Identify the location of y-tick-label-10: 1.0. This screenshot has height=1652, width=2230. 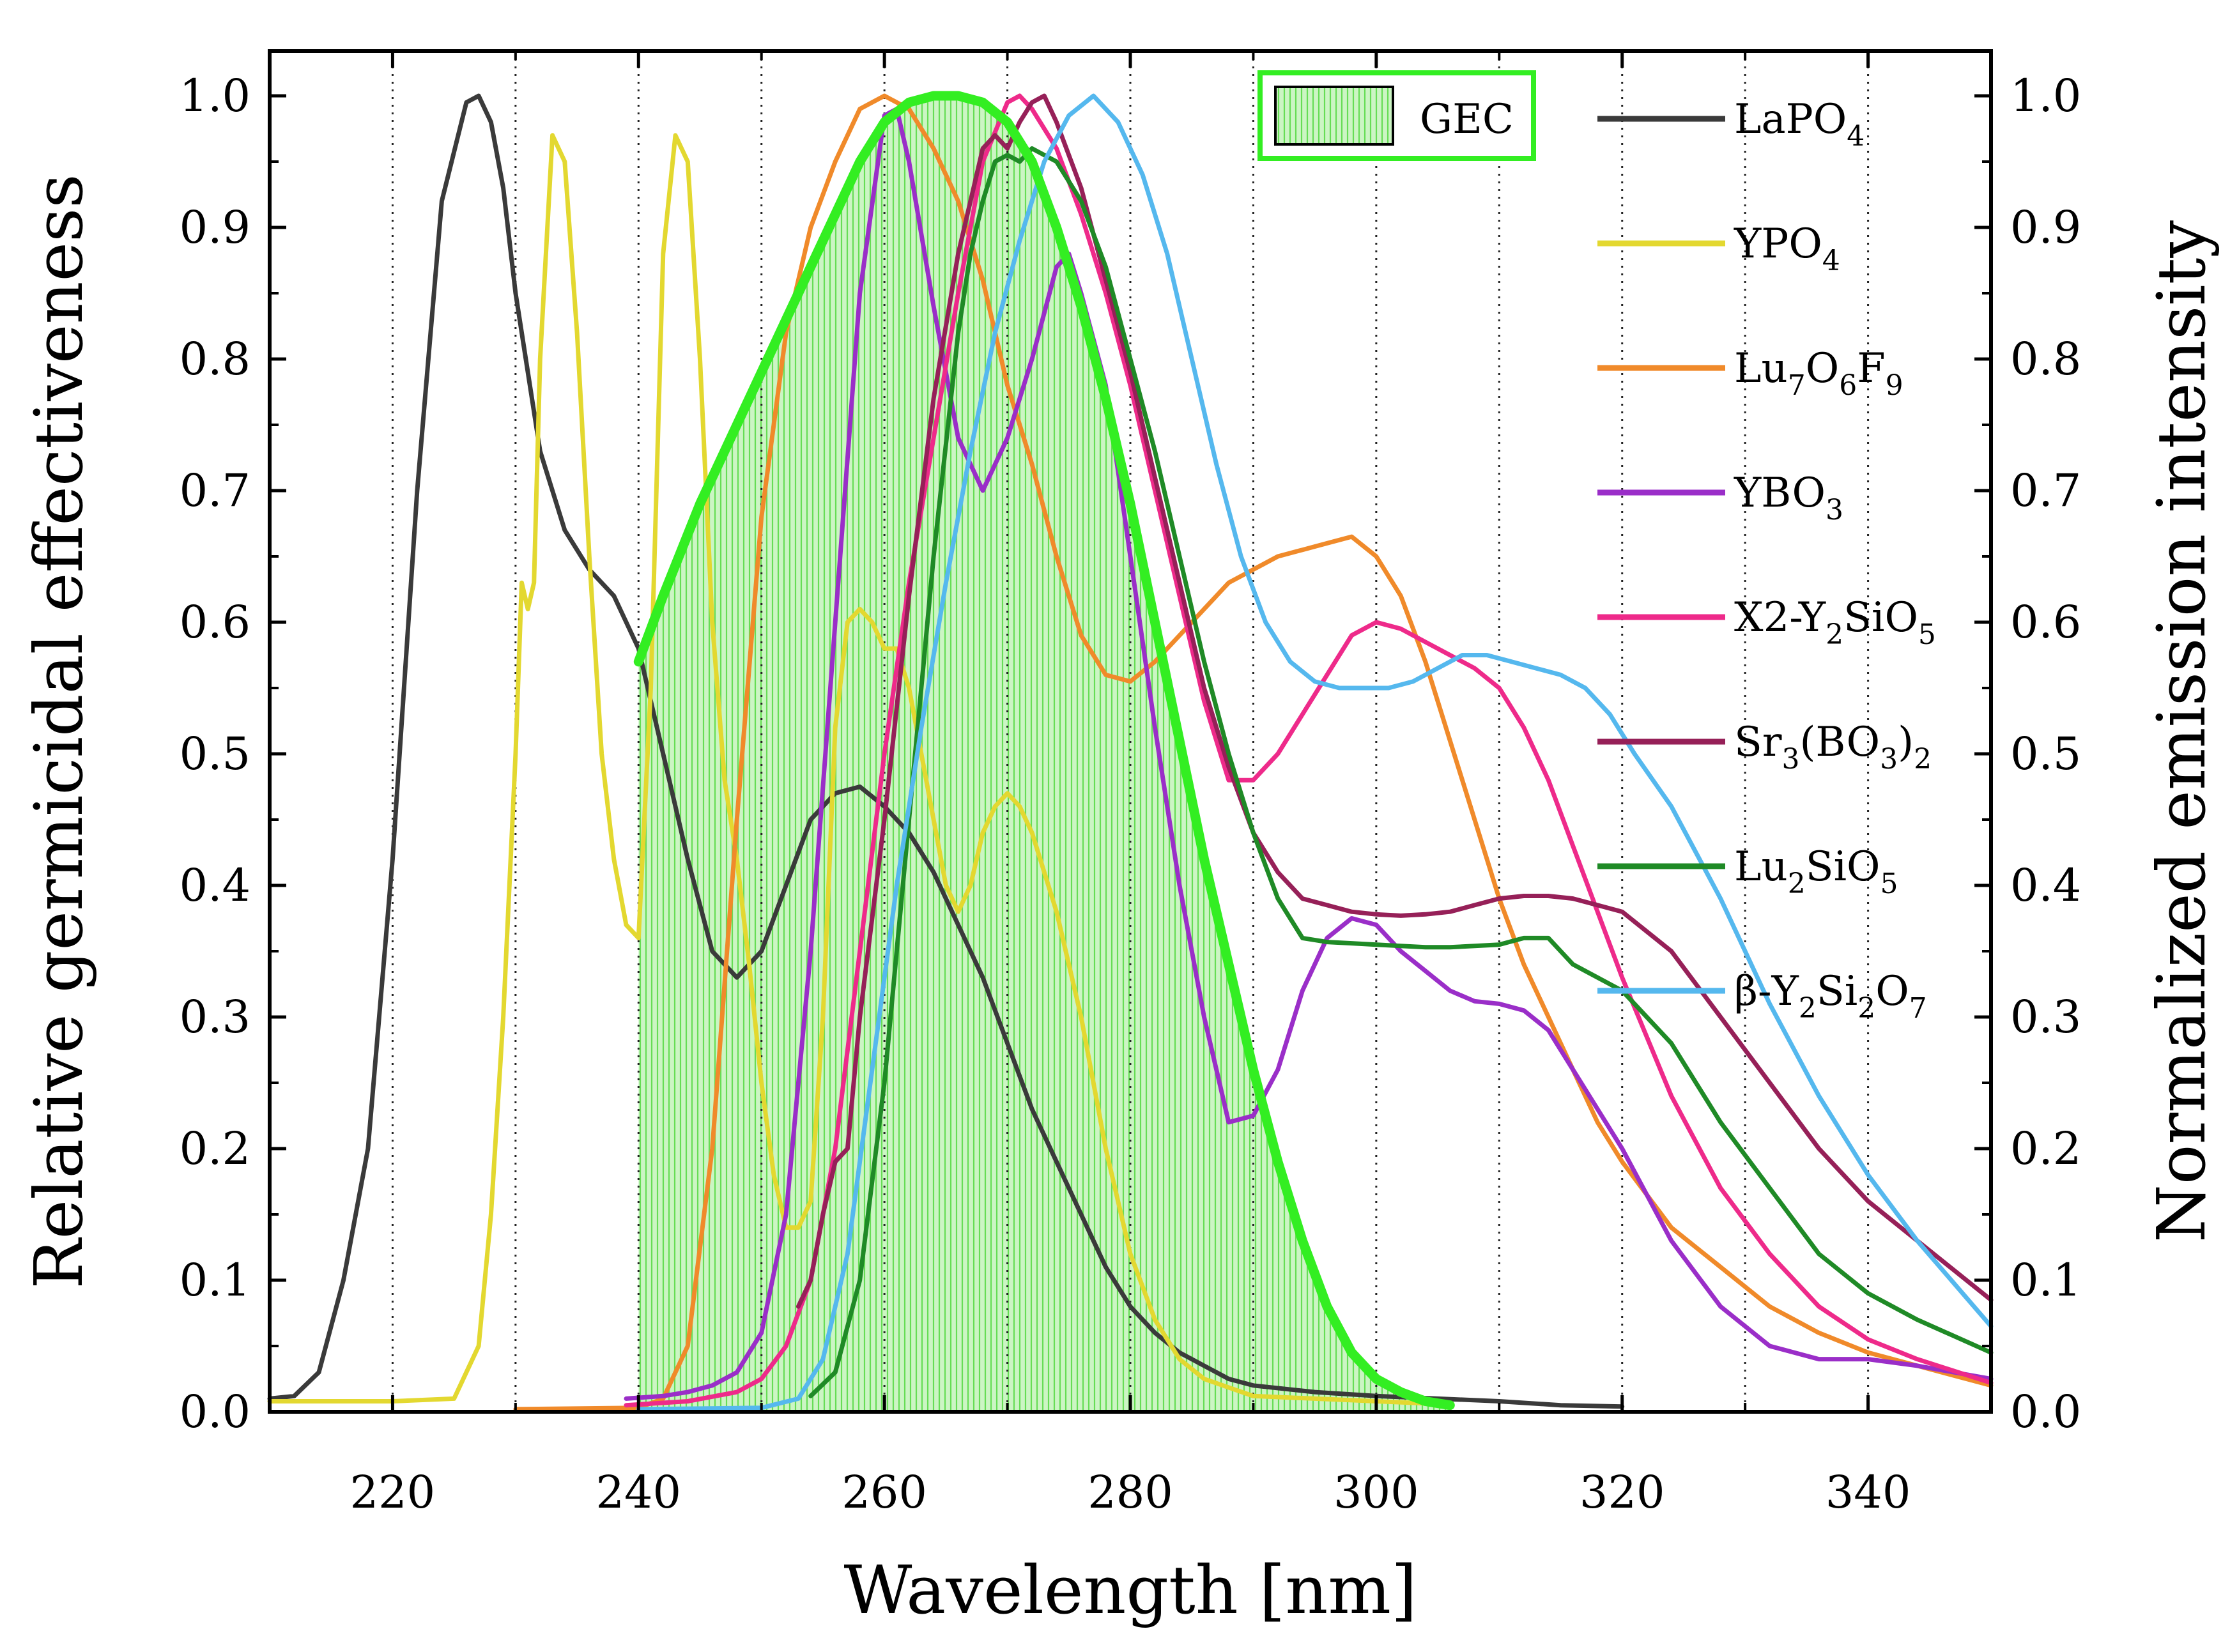
(215, 96).